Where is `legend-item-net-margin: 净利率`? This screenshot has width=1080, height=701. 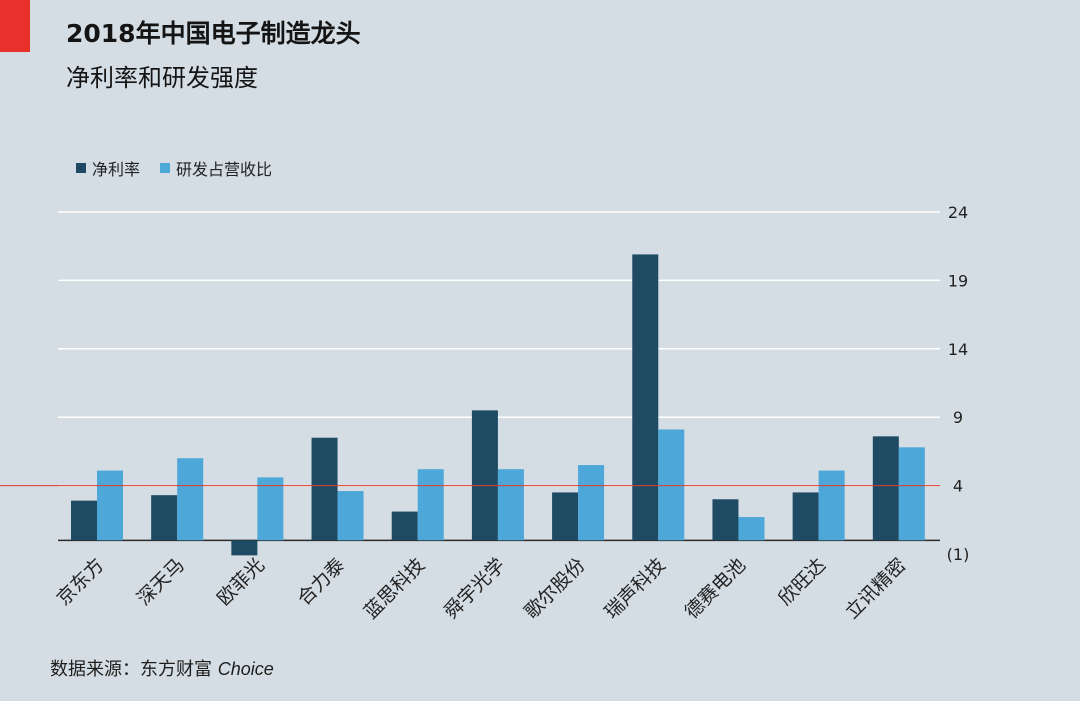 legend-item-net-margin: 净利率 is located at coordinates (108, 168).